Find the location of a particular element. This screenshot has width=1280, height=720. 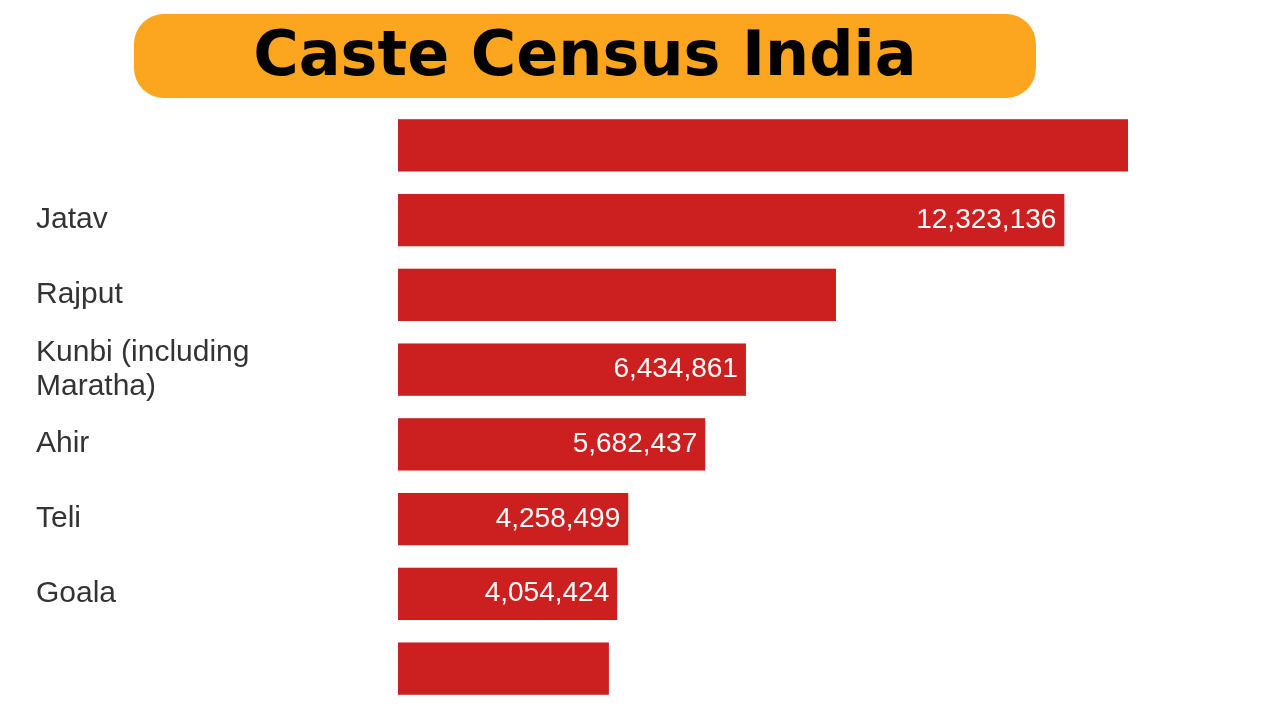

data-label: 4,258,499 is located at coordinates (558, 517).